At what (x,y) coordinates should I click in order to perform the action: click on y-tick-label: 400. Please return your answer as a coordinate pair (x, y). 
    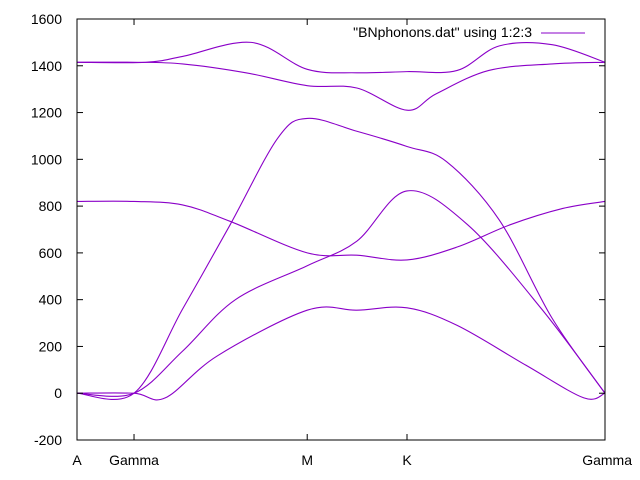
    Looking at the image, I should click on (51, 300).